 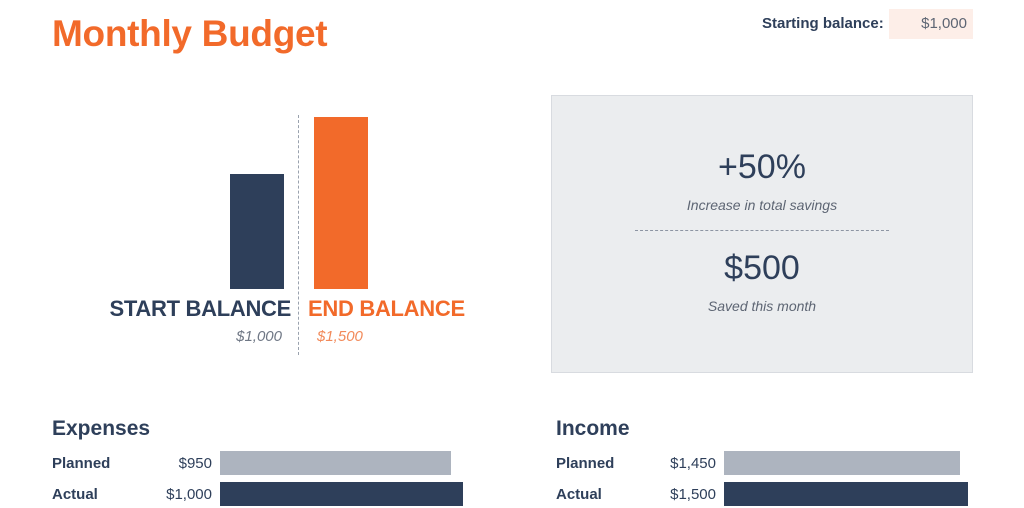 I want to click on expenses-actual-bar, so click(x=341, y=494).